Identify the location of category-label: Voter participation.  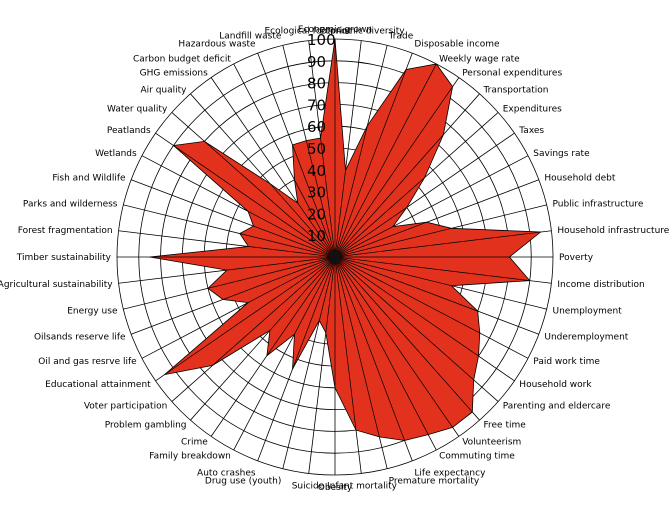
(125, 407).